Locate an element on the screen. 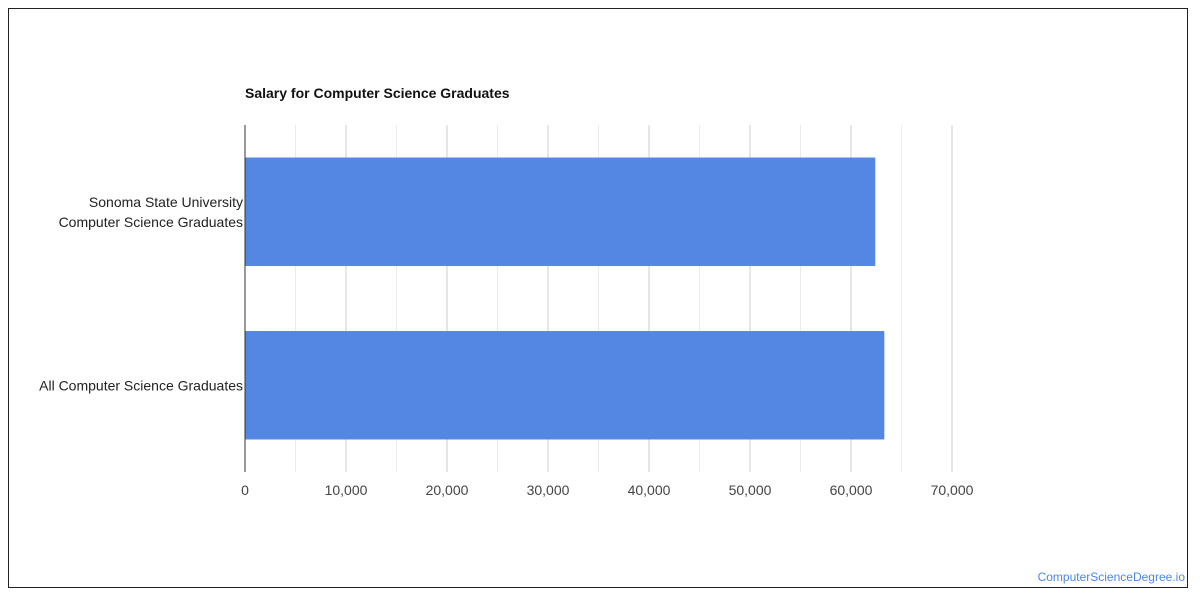 This screenshot has height=600, width=1200. category-label-0-1: Computer Science Graduates is located at coordinates (151, 222).